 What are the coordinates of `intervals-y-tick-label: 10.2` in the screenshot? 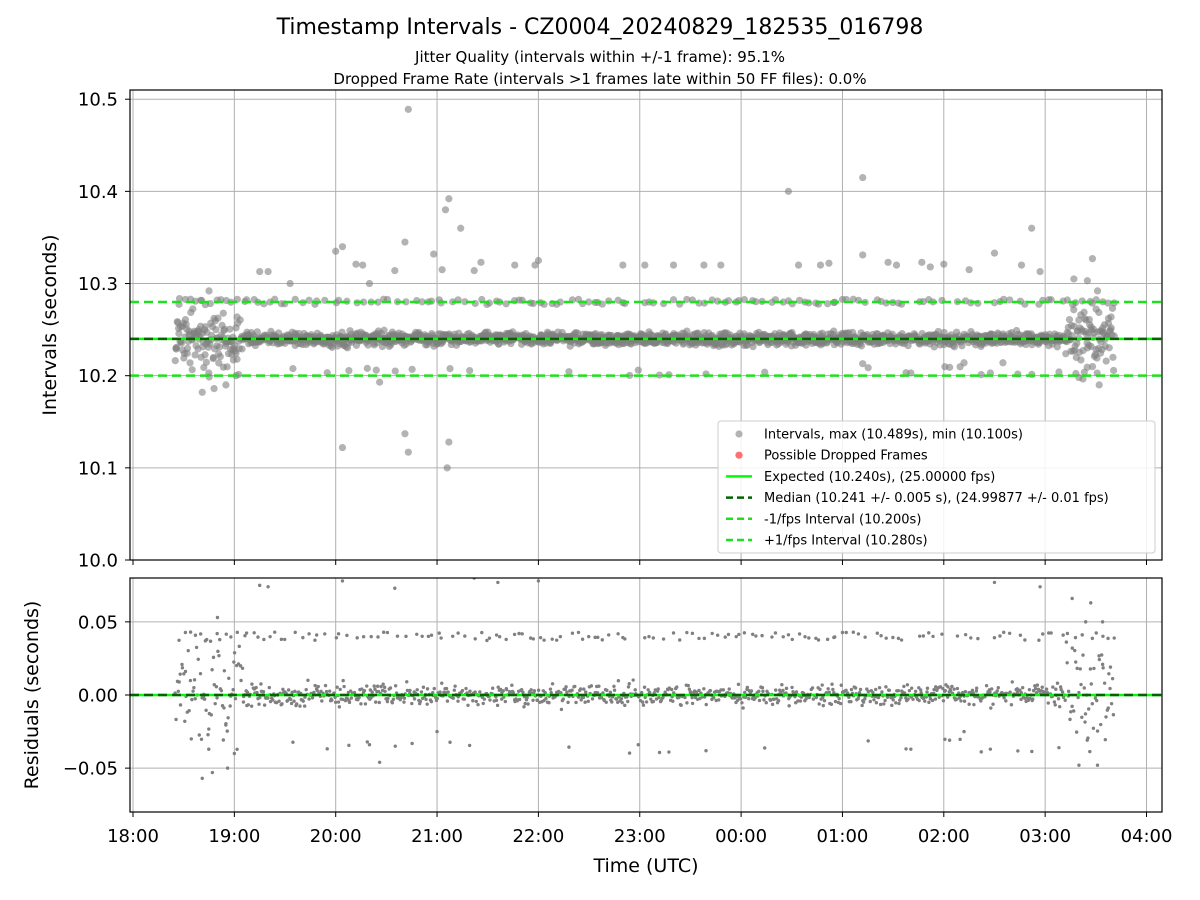 It's located at (98, 376).